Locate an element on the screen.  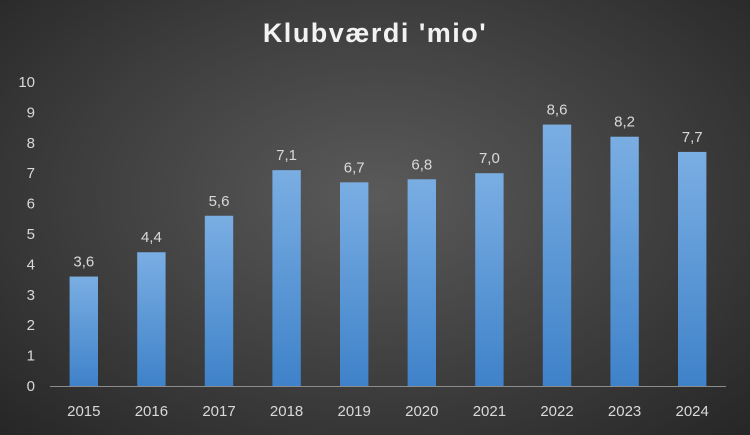
x-tick-label: 2020 is located at coordinates (421, 411).